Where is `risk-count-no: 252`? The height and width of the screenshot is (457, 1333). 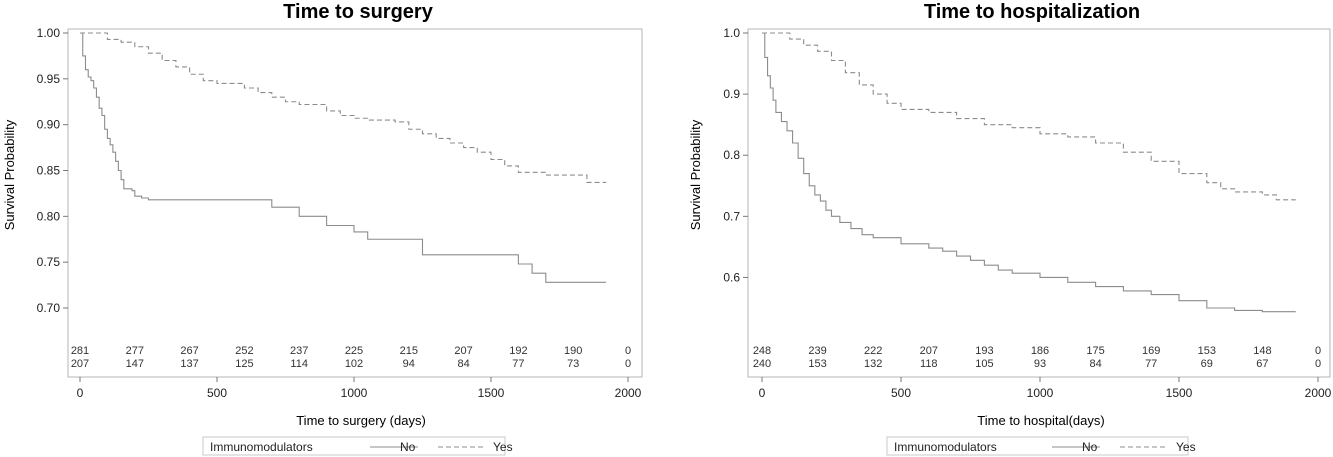
risk-count-no: 252 is located at coordinates (244, 351).